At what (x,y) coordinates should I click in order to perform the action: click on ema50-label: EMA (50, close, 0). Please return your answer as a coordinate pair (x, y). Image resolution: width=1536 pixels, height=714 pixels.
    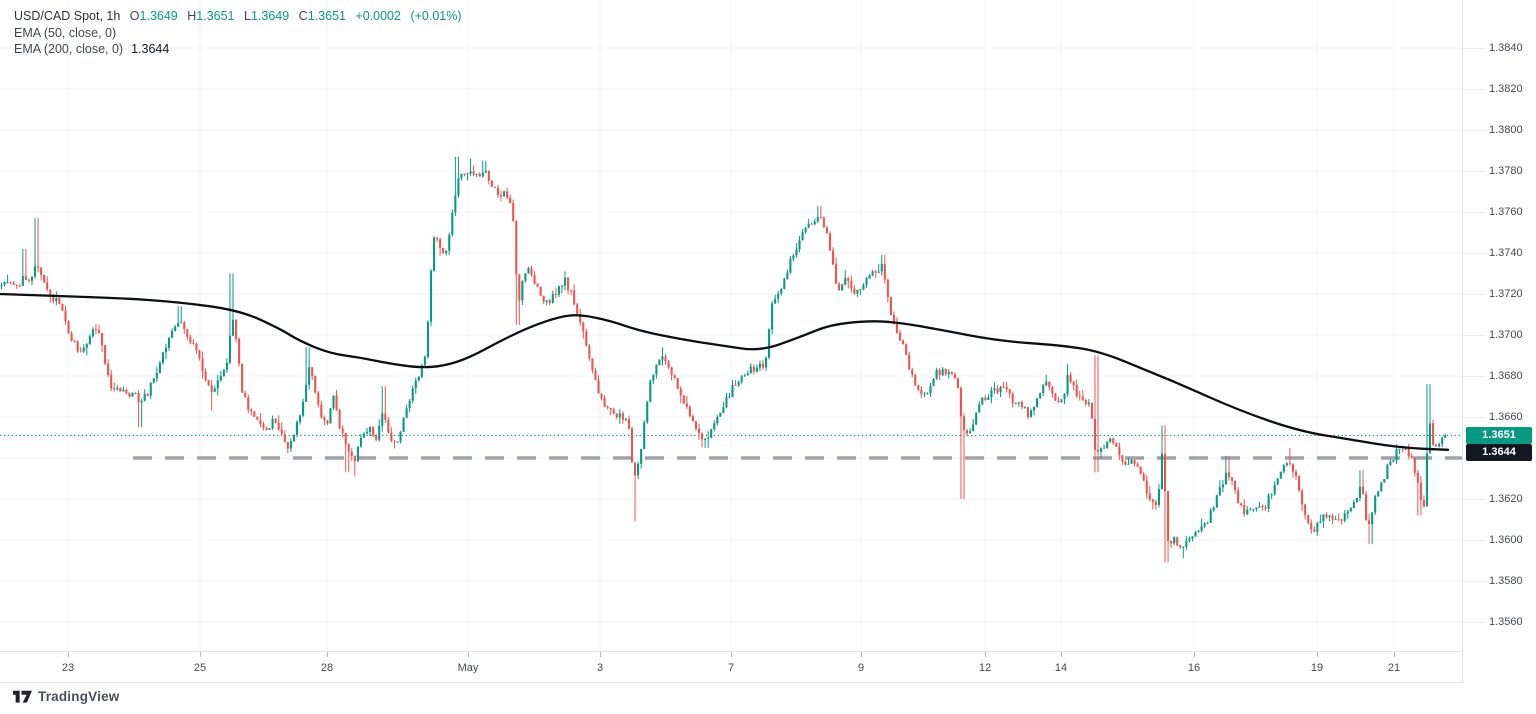
    Looking at the image, I should click on (65, 32).